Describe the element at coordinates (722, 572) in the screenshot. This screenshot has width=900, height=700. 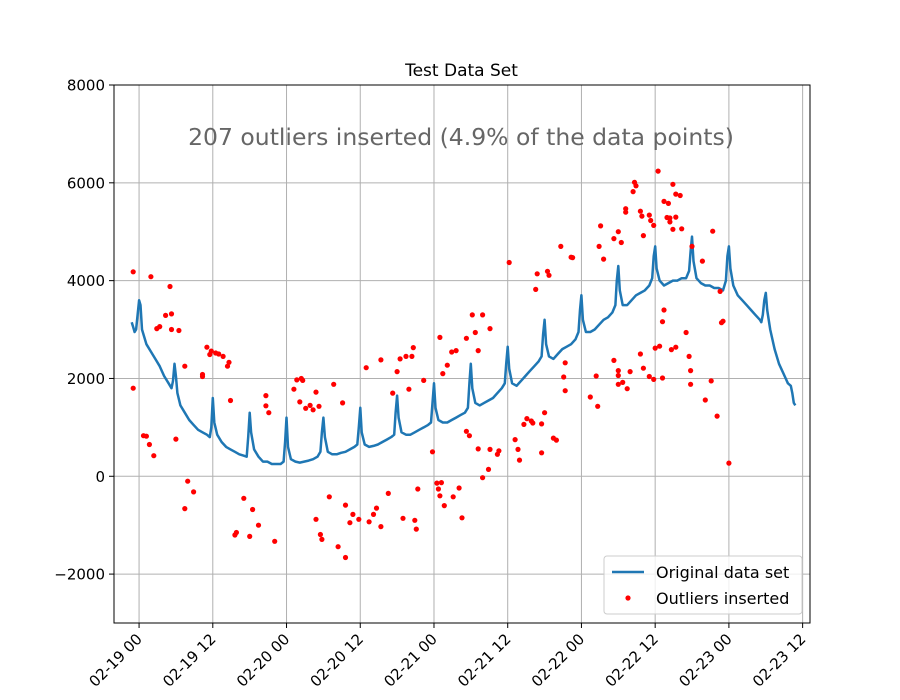
I see `legend-label-original: Original data set` at that location.